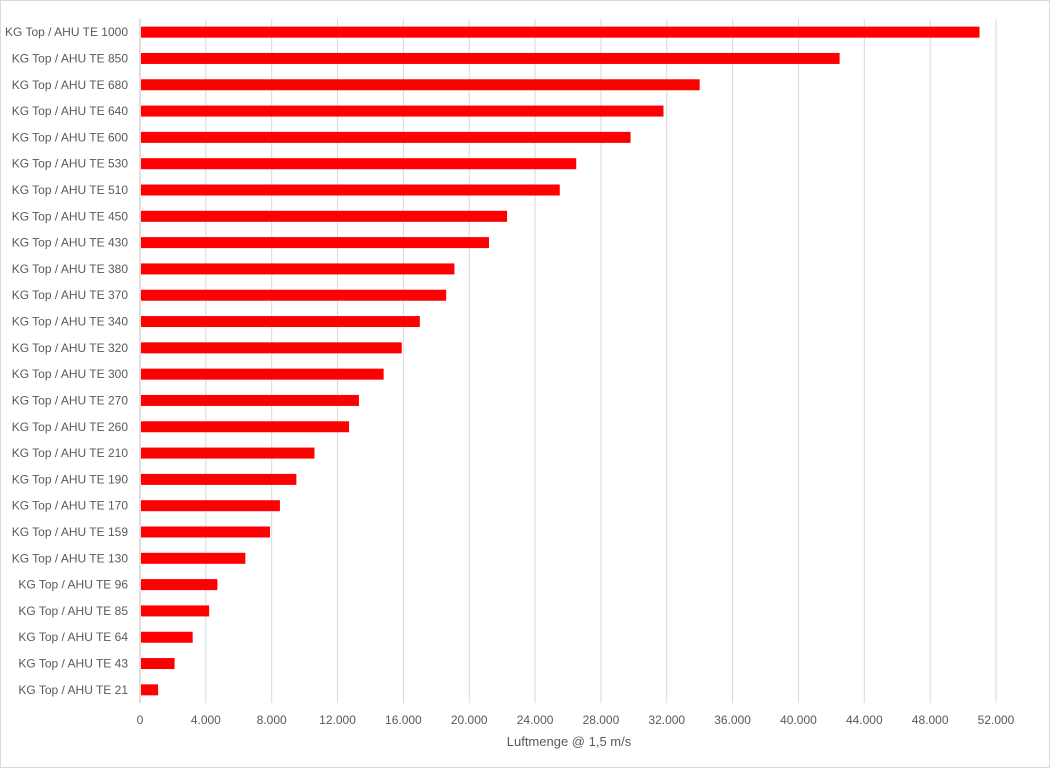 This screenshot has height=772, width=1050. I want to click on category-label: KG Top / AHU TE 43, so click(73, 664).